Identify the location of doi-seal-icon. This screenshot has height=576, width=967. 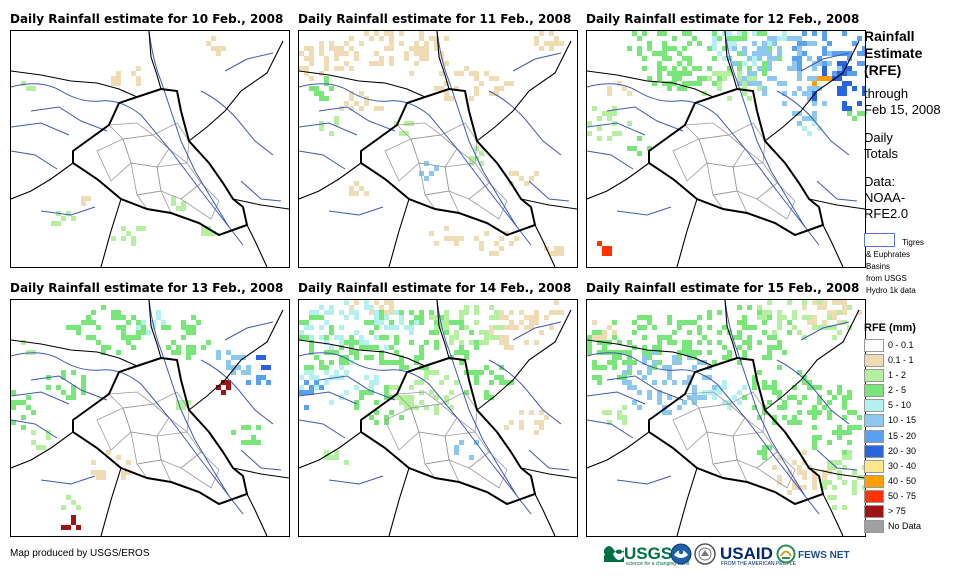
(705, 554).